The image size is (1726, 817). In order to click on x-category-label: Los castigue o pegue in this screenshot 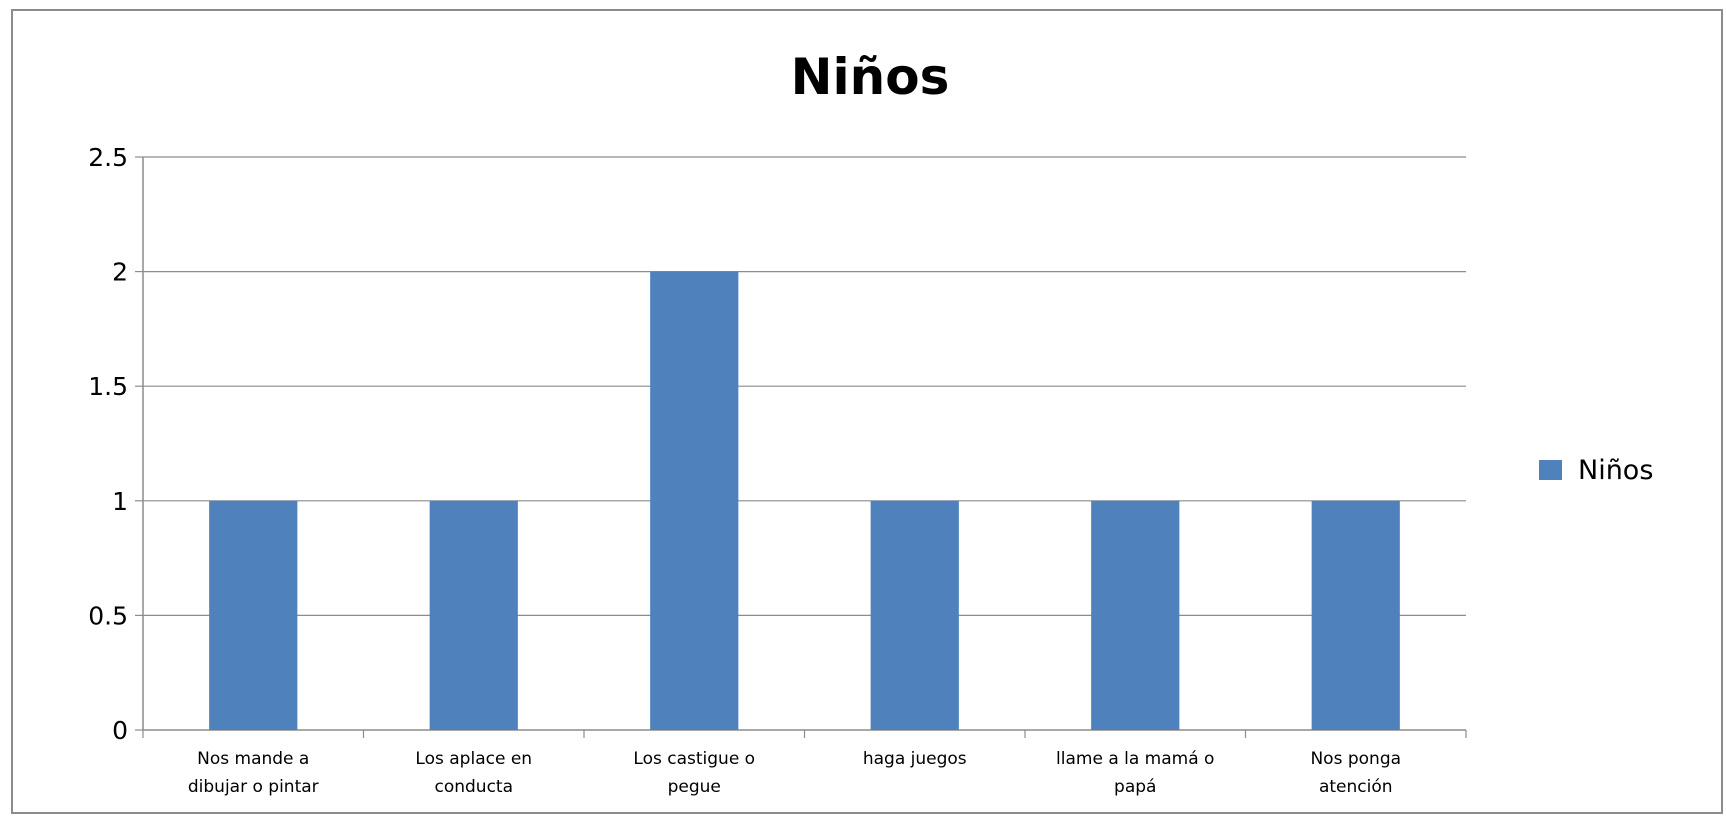, I will do `click(694, 773)`.